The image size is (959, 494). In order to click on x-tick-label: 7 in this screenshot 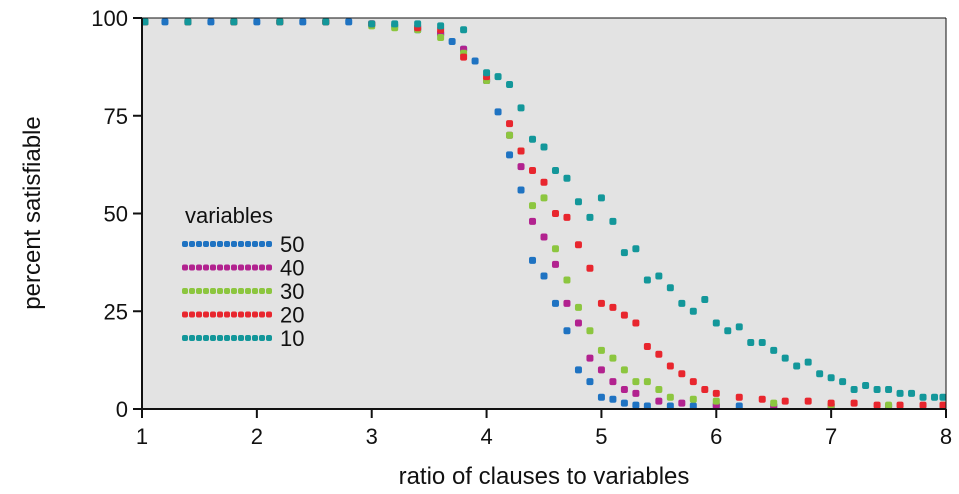, I will do `click(831, 436)`.